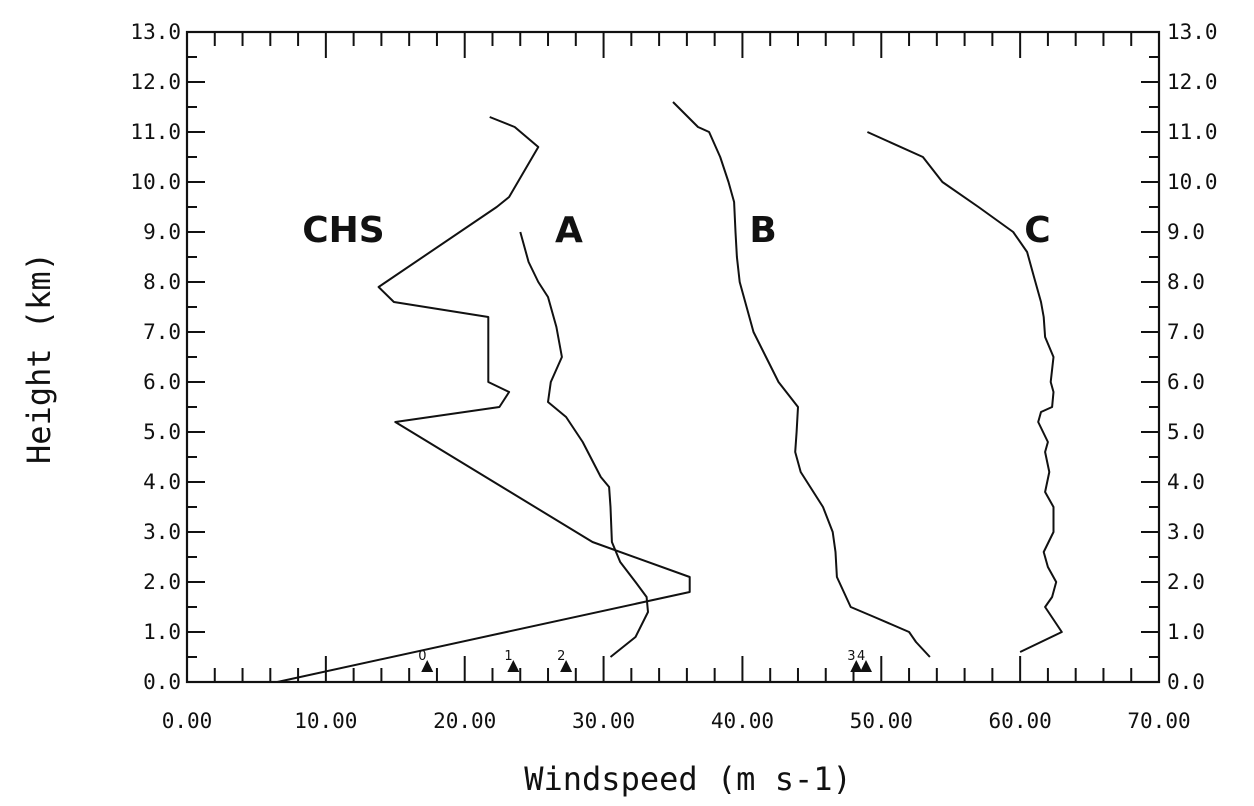  I want to click on y-tick-label-right: 2.0, so click(1186, 582).